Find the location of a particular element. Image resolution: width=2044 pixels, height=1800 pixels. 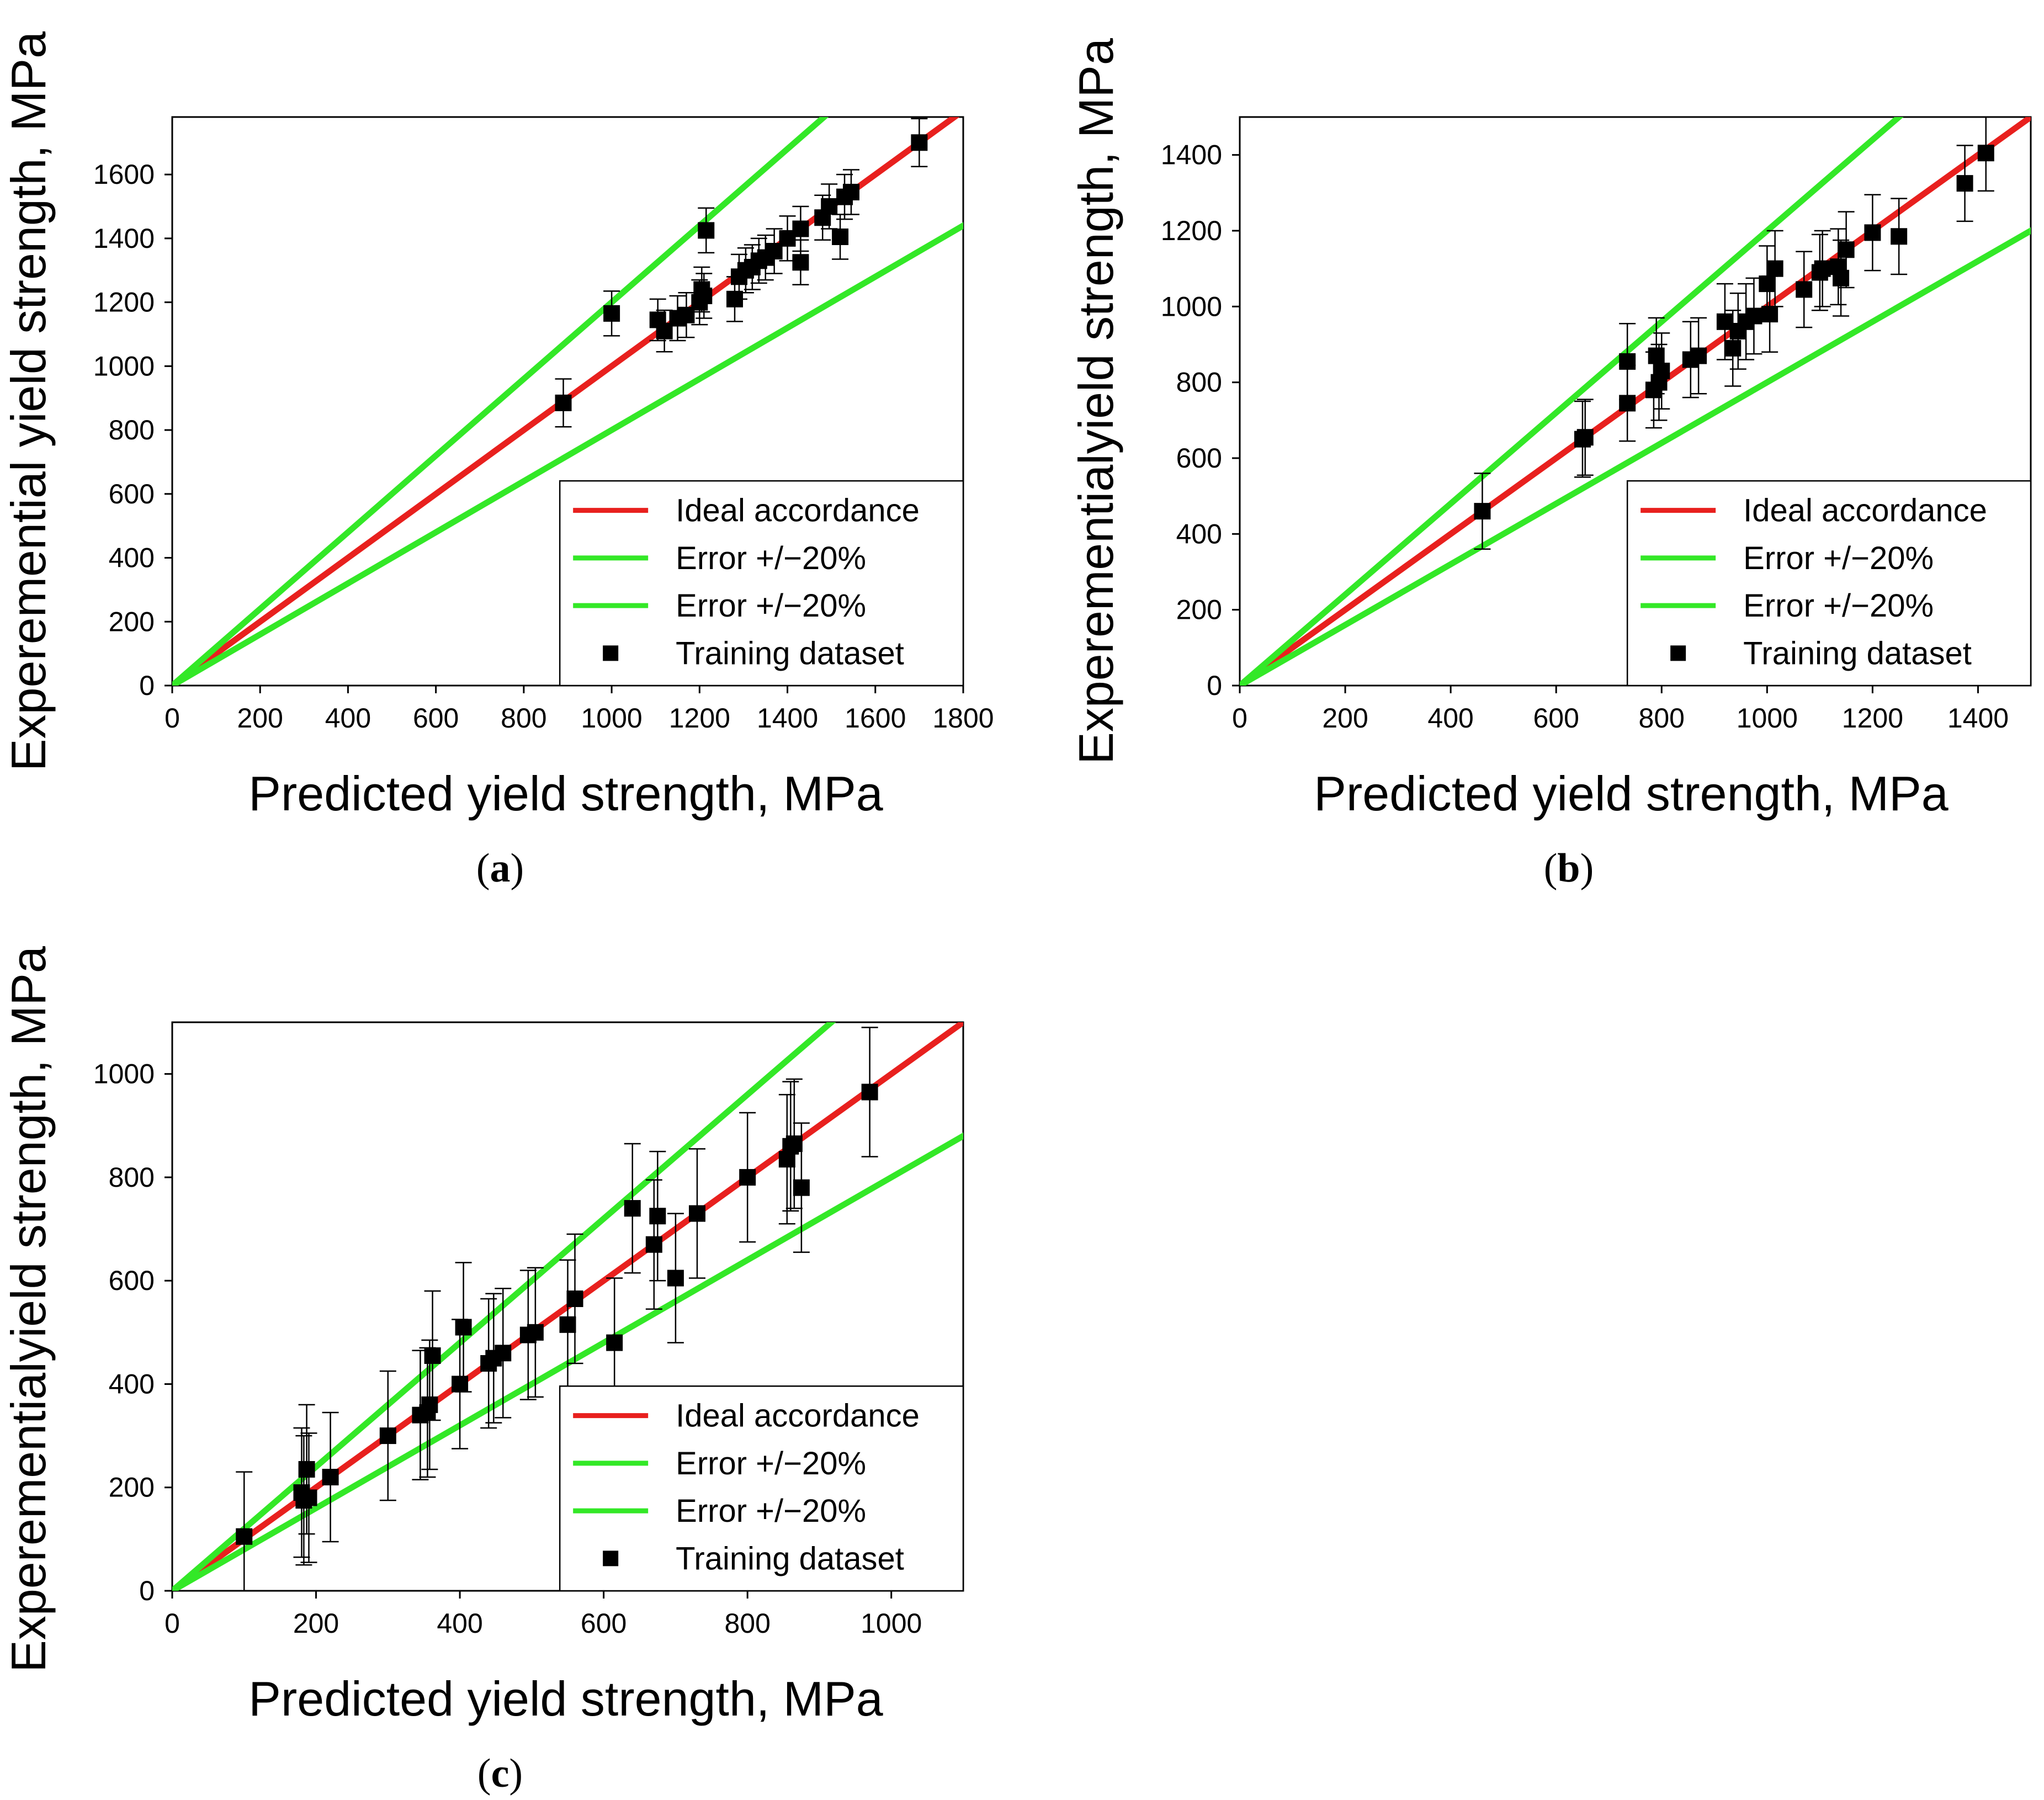

x-tick-label-b: 400 is located at coordinates (1450, 718).